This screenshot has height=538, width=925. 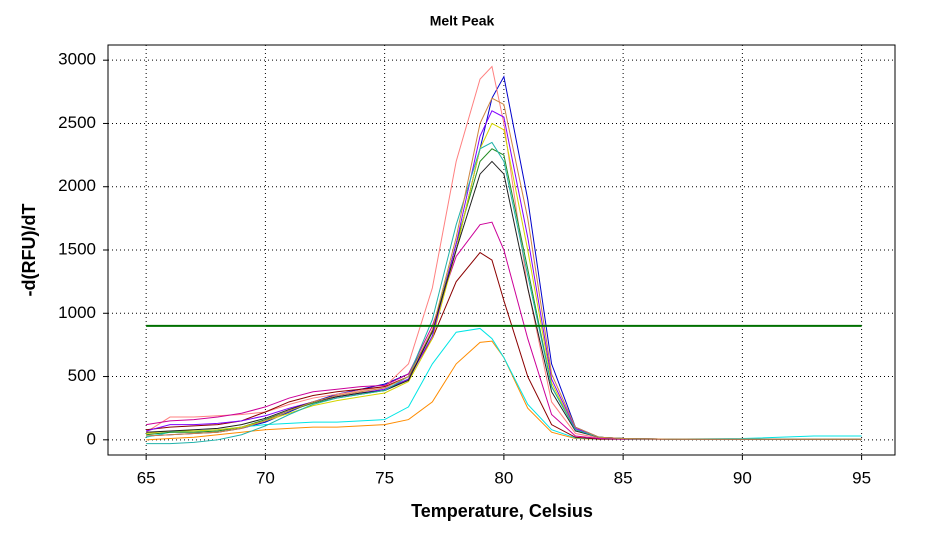 I want to click on y-tick-label: 3000, so click(x=77, y=59).